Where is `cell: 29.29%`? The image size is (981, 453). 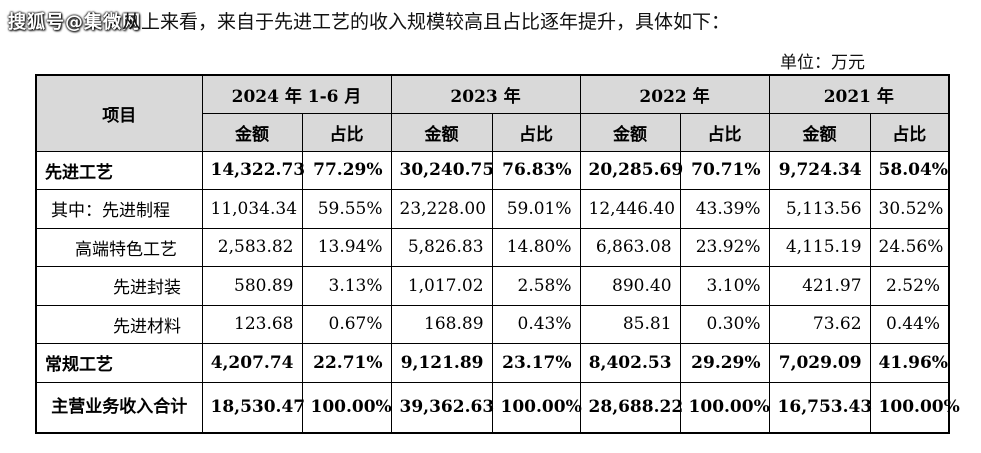 cell: 29.29% is located at coordinates (724, 363).